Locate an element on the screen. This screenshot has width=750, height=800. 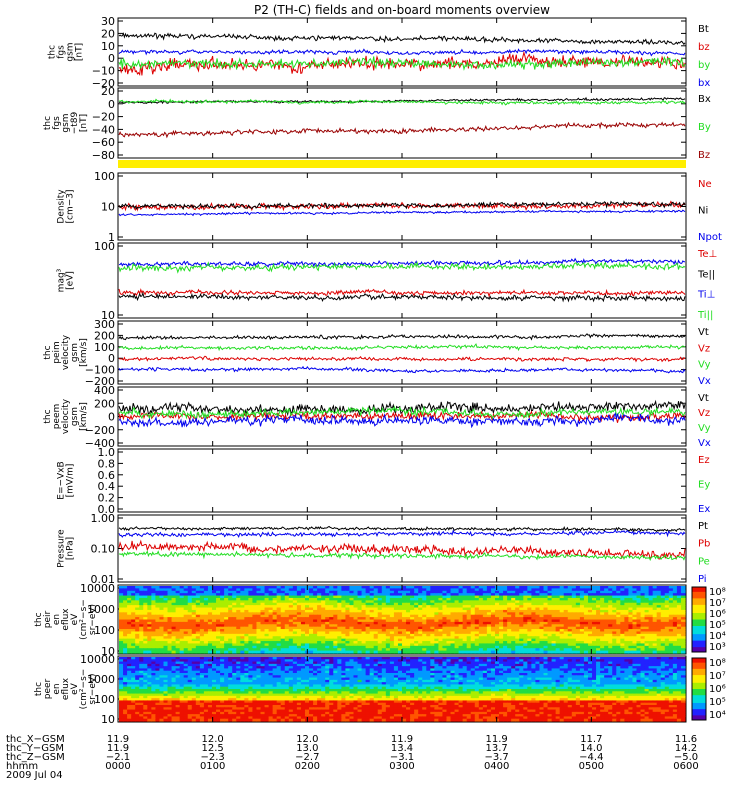
colorbar-segment is located at coordinates (699, 592).